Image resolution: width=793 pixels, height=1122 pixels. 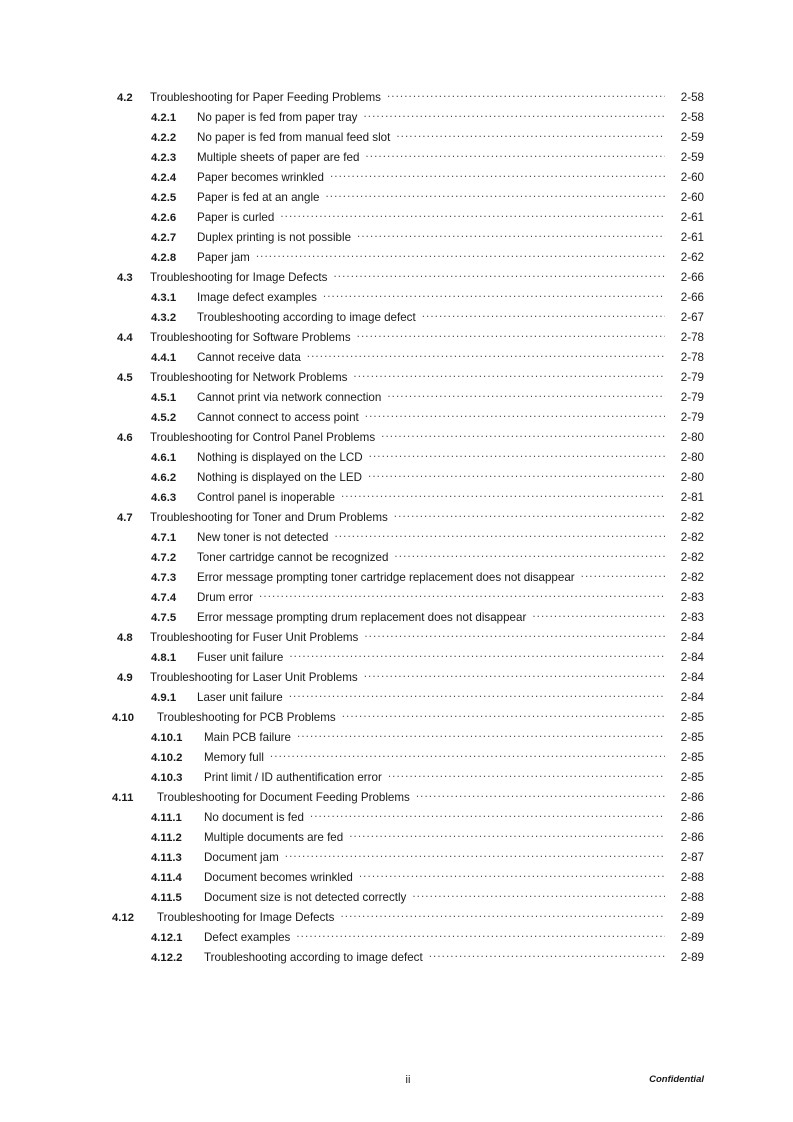 What do you see at coordinates (294, 137) in the screenshot?
I see `toc-entry-label: No paper is fed from manual feed slot` at bounding box center [294, 137].